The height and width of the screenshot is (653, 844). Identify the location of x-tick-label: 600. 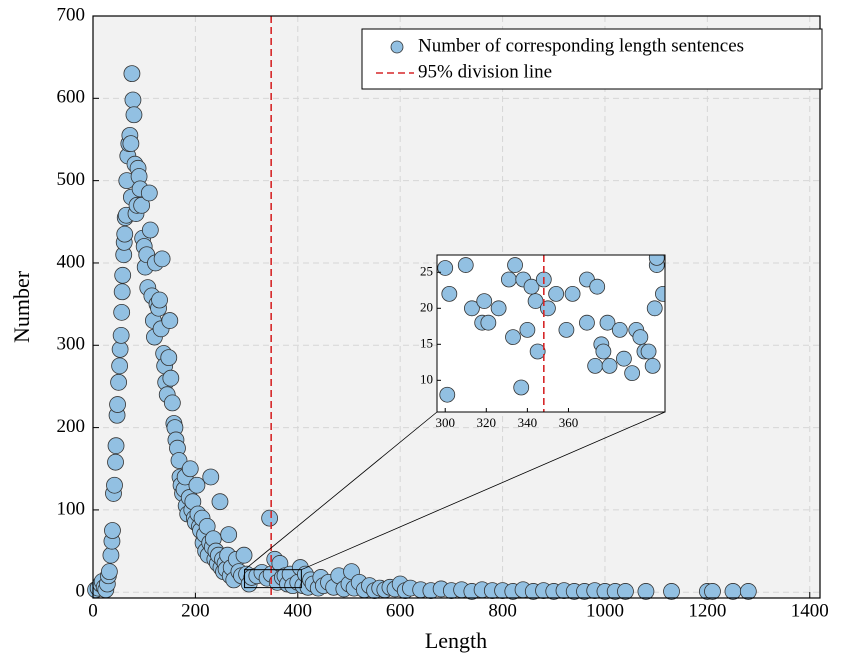
(400, 610).